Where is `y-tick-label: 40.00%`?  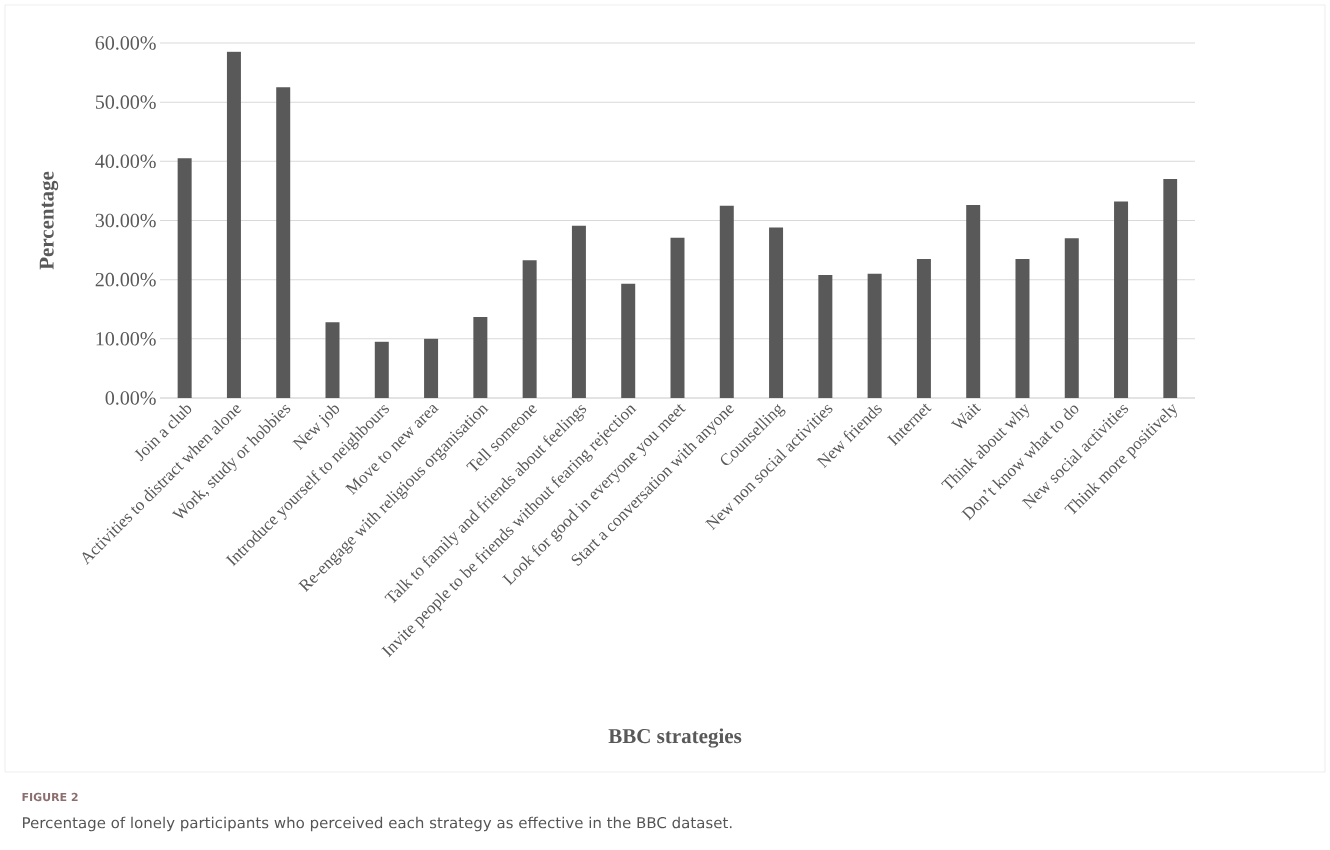
y-tick-label: 40.00% is located at coordinates (125, 161).